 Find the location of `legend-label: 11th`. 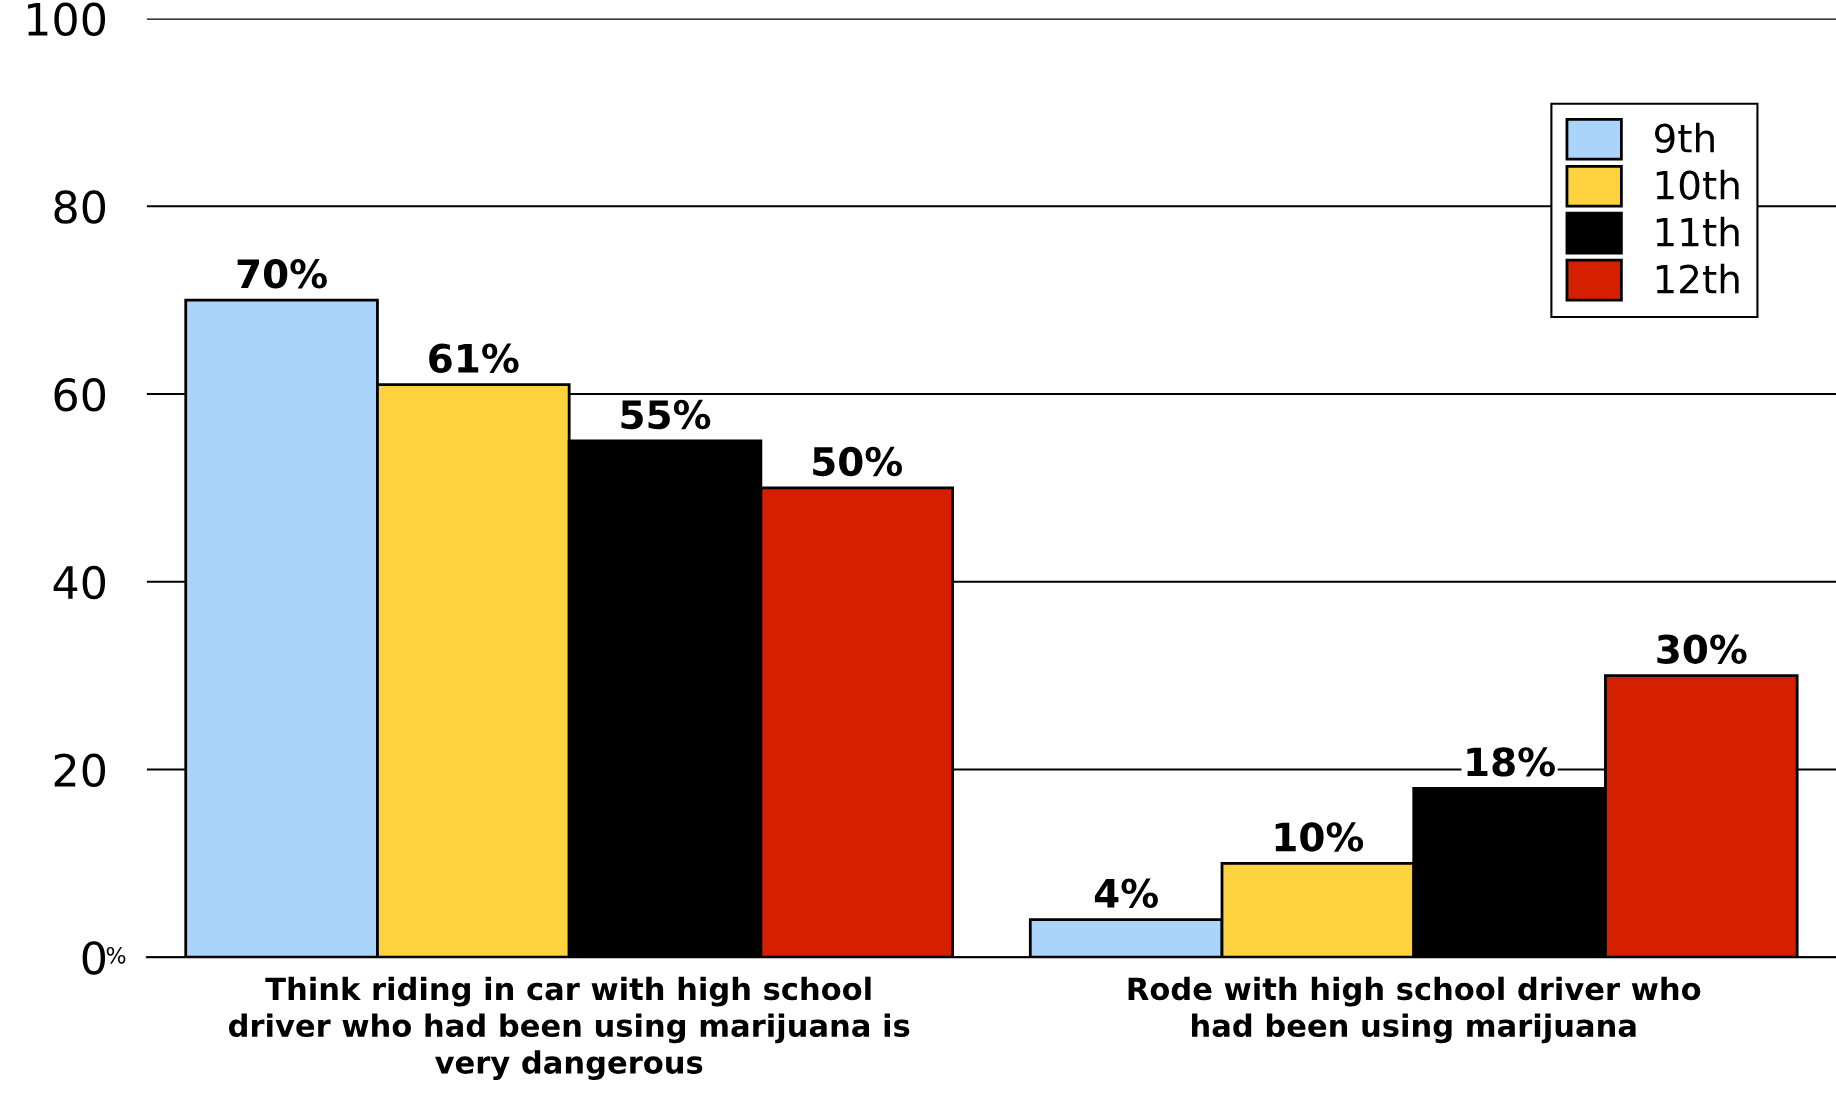

legend-label: 11th is located at coordinates (1697, 231).